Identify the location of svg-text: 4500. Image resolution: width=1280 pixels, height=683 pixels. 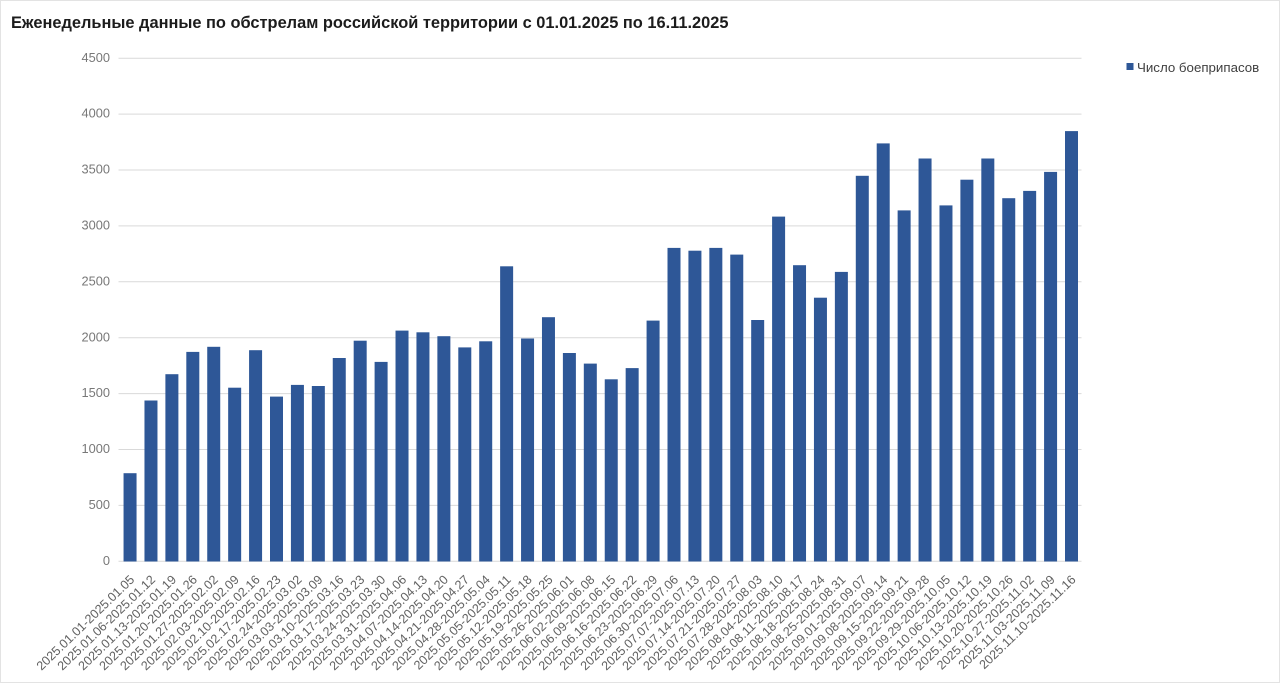
(96, 57).